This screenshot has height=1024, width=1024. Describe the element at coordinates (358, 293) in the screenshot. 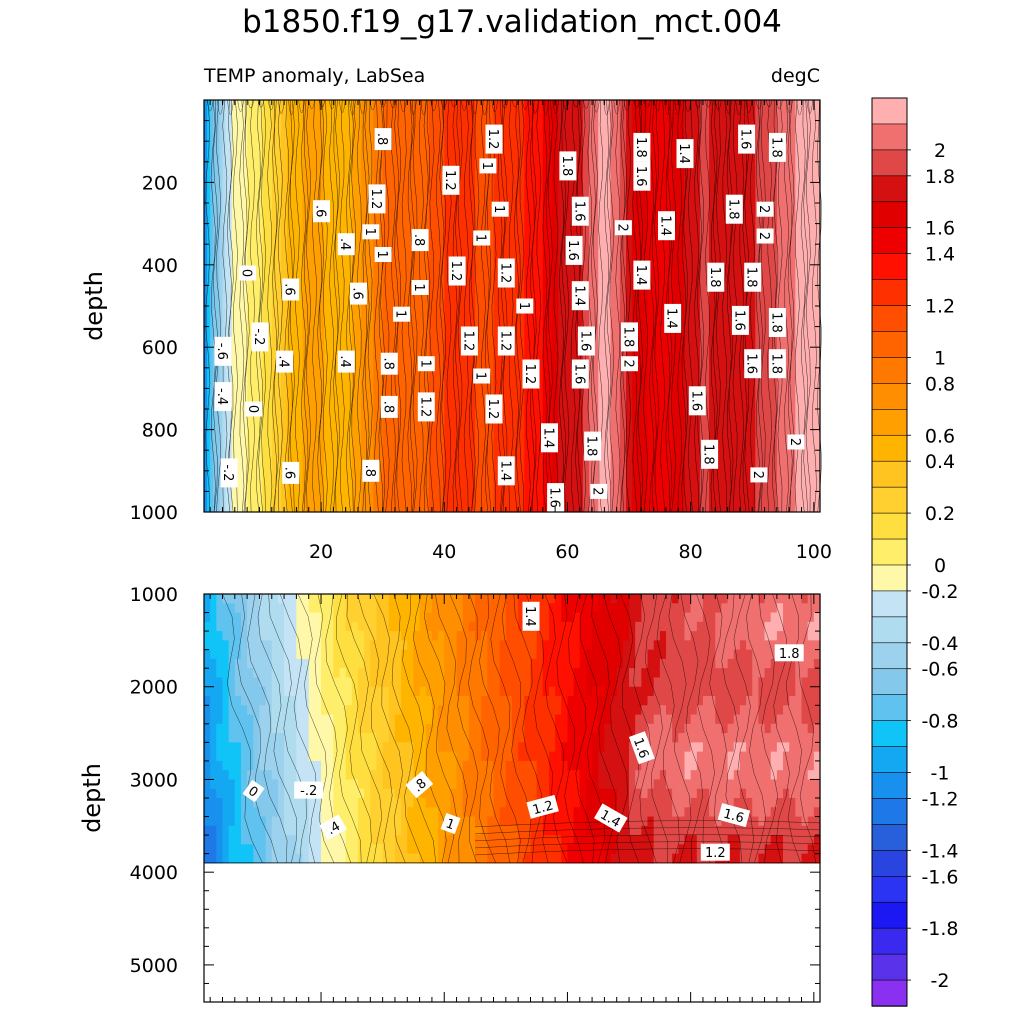

I see `contour-label: .6` at that location.